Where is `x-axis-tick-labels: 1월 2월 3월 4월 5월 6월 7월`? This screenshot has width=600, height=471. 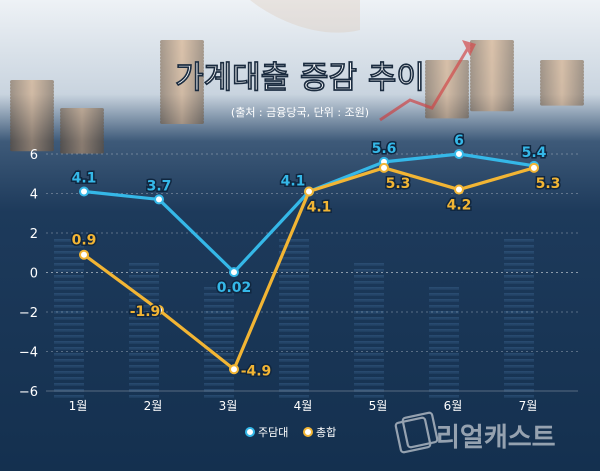 x-axis-tick-labels: 1월 2월 3월 4월 5월 6월 7월 is located at coordinates (303, 406).